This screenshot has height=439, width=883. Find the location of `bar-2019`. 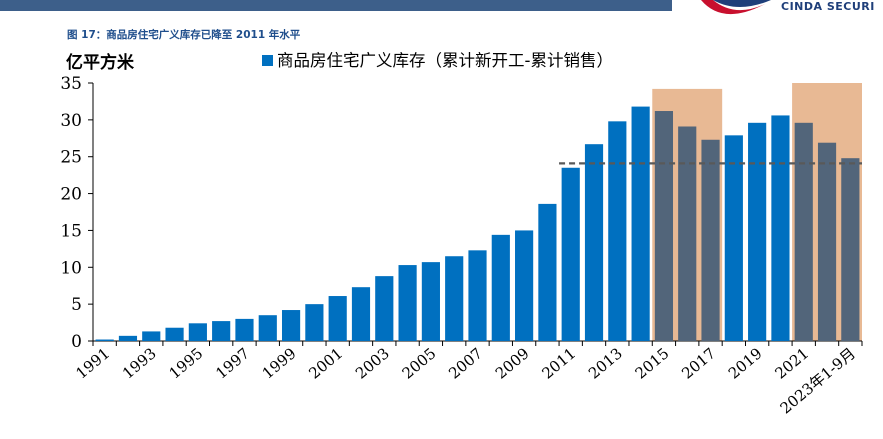

bar-2019 is located at coordinates (757, 231).